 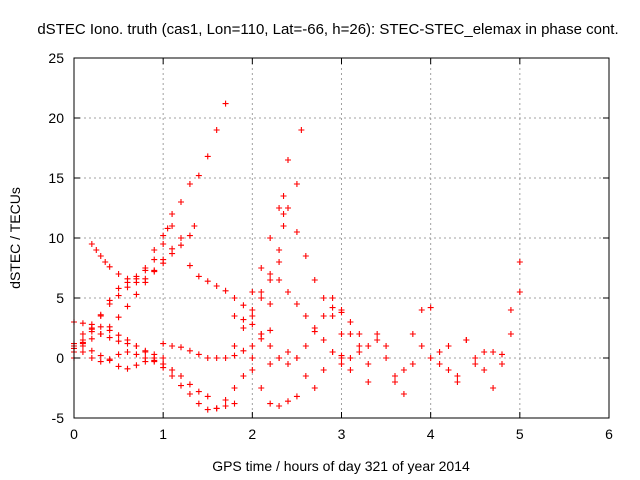 What do you see at coordinates (252, 434) in the screenshot?
I see `x-tick-label: 2` at bounding box center [252, 434].